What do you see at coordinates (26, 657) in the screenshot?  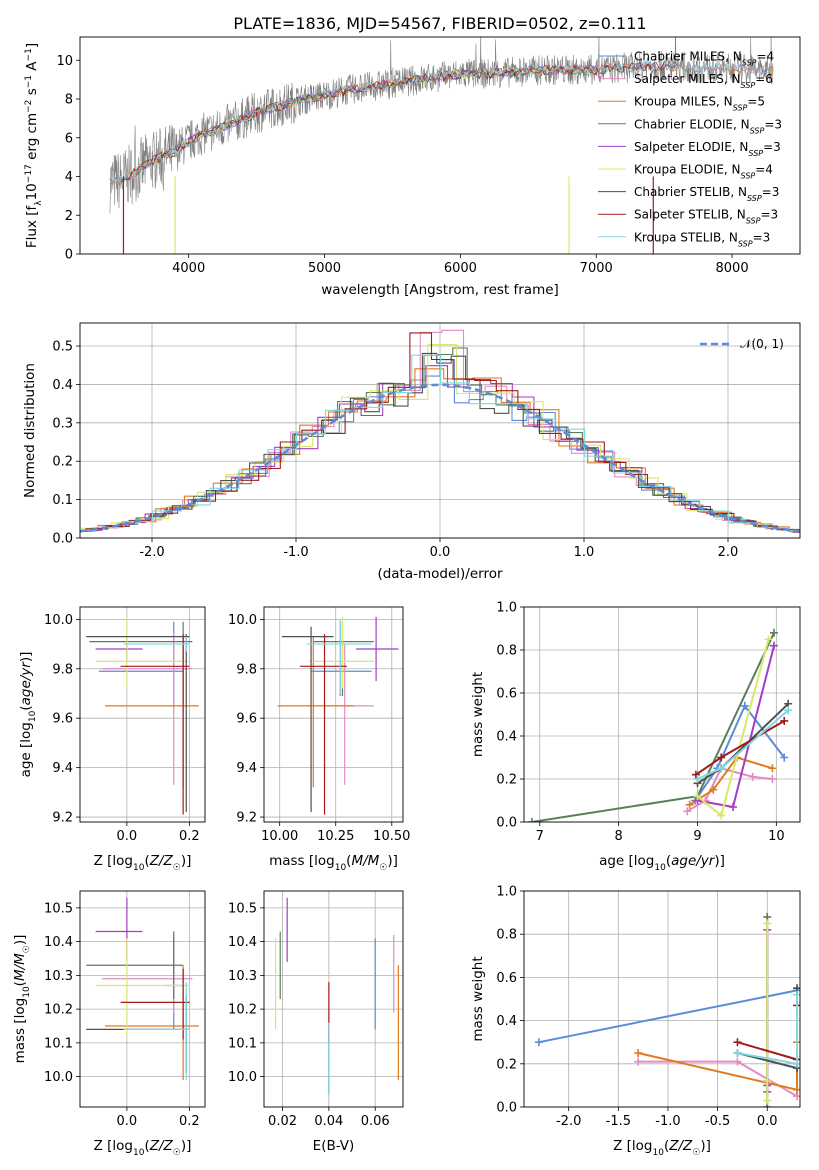 I see `y-axis-label-part: )]` at bounding box center [26, 657].